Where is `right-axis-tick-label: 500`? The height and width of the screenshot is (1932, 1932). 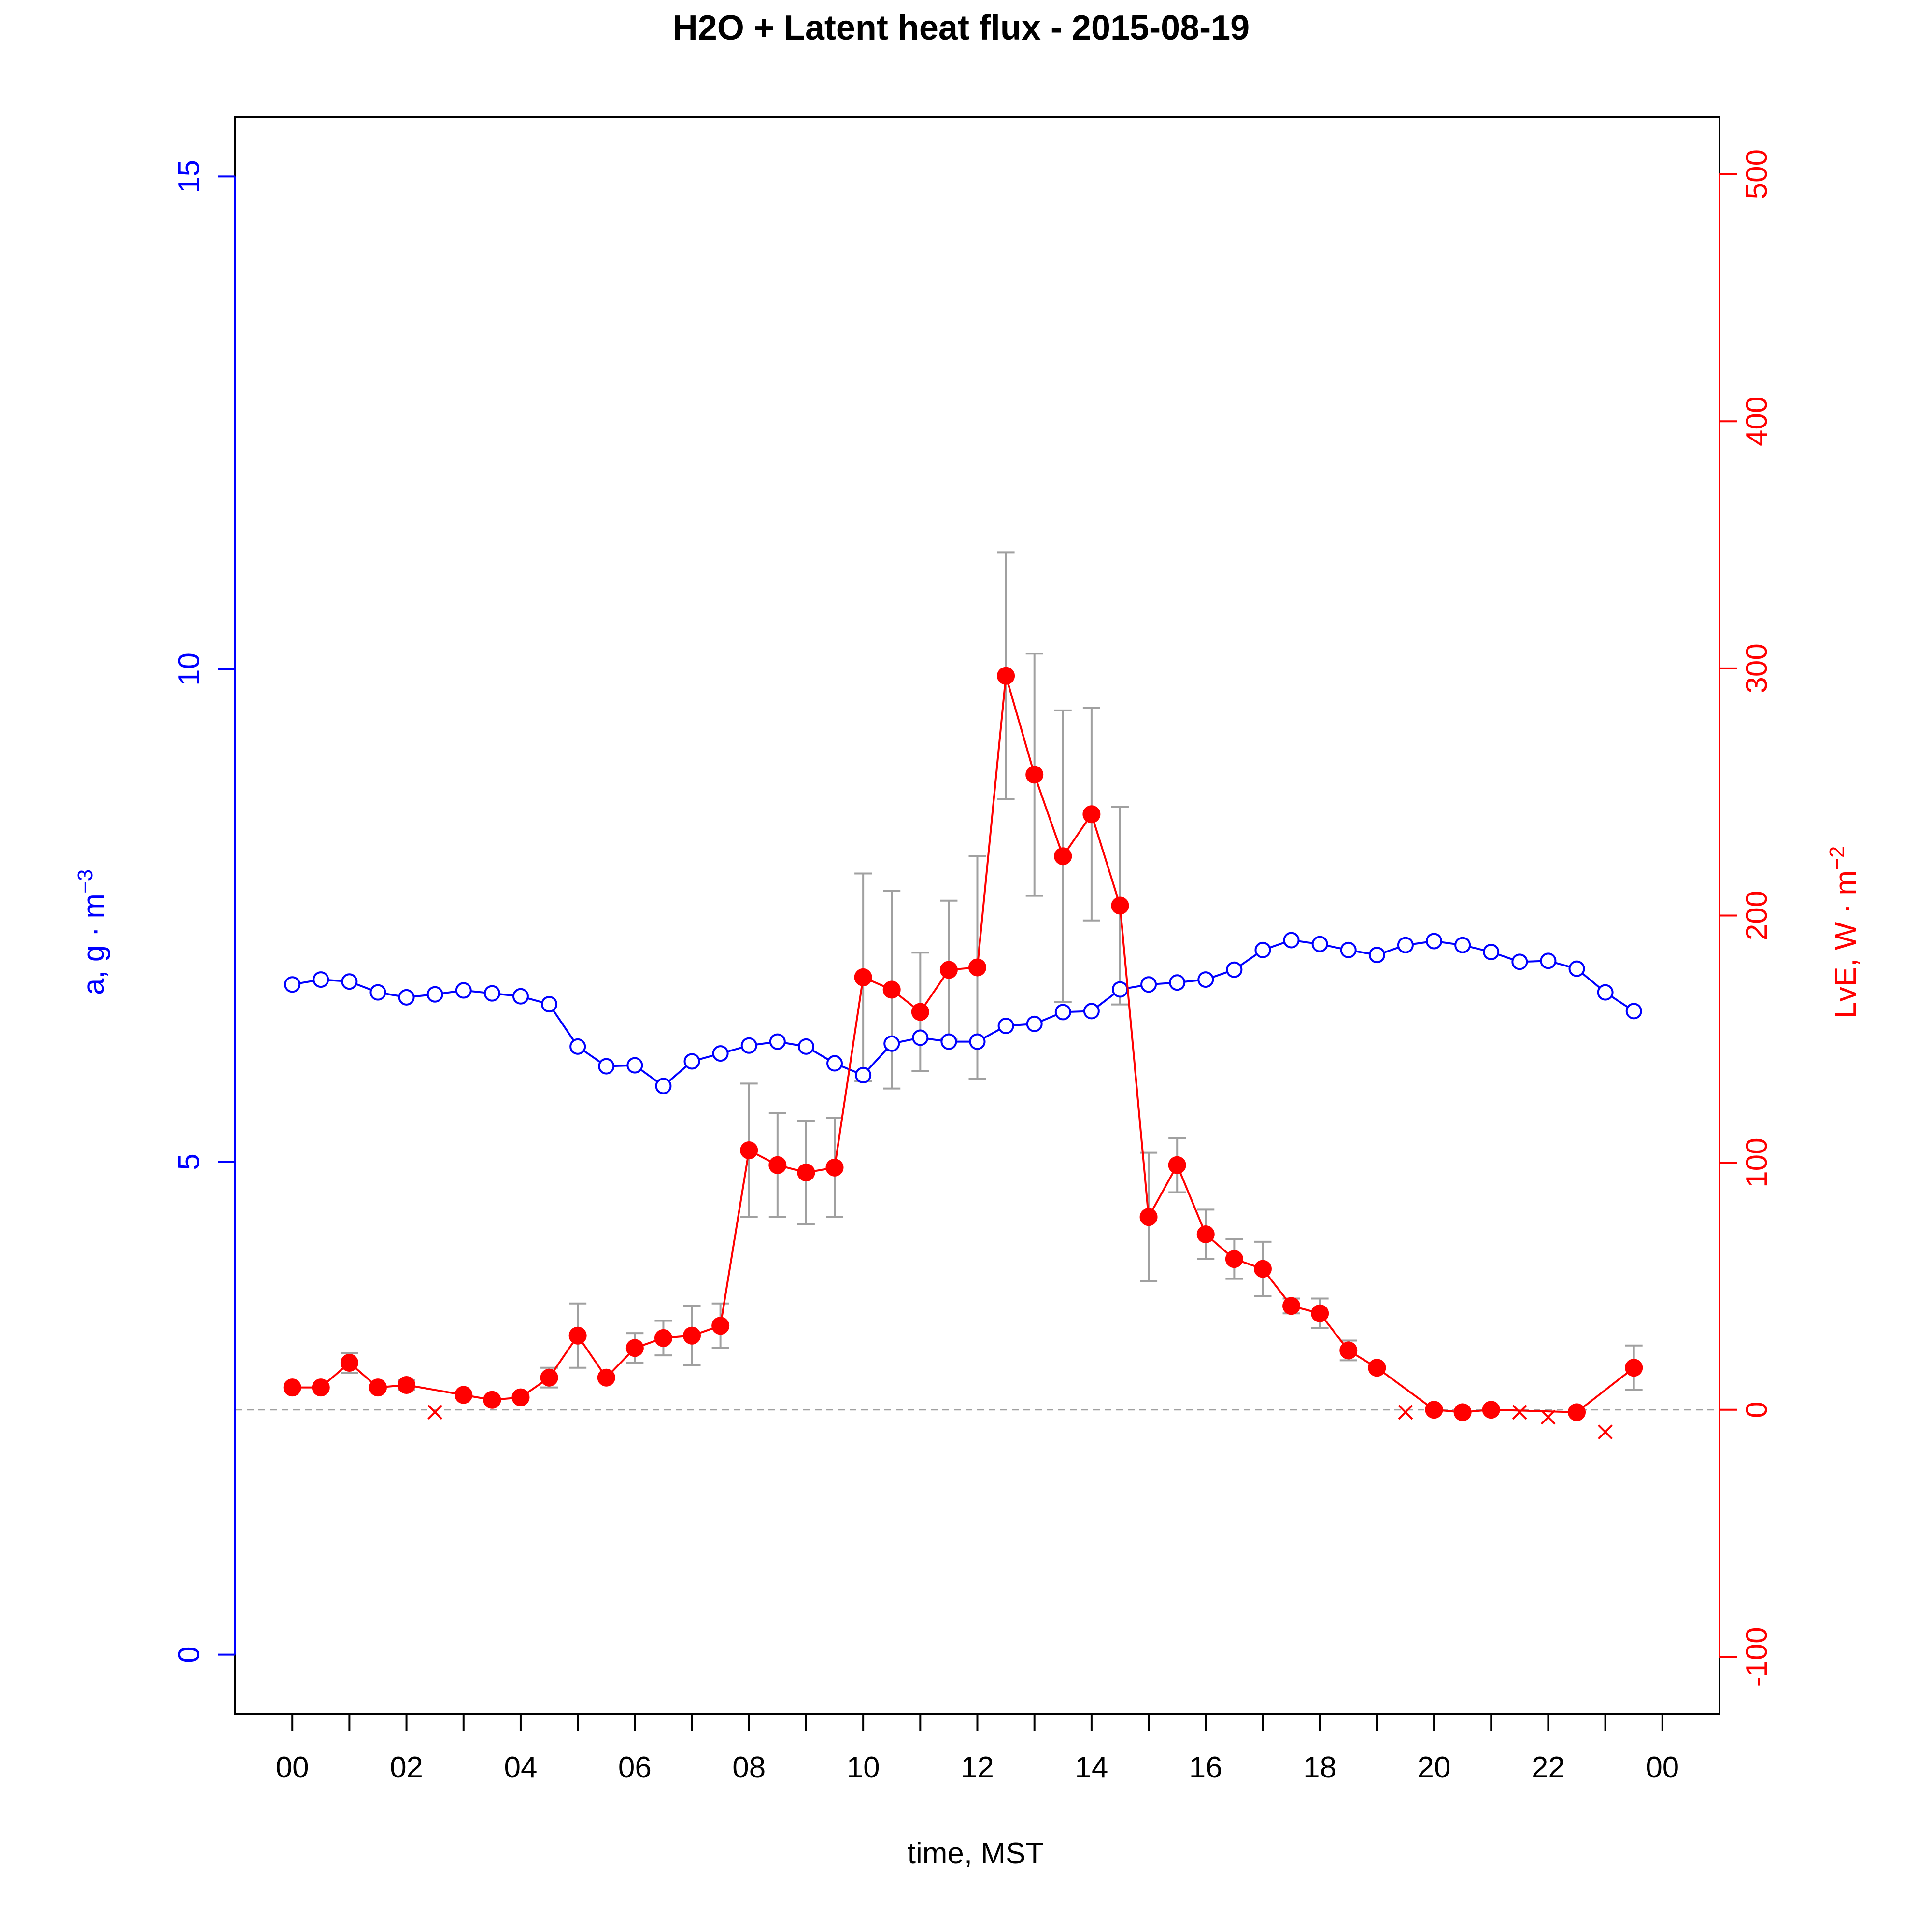
right-axis-tick-label: 500 is located at coordinates (1757, 174).